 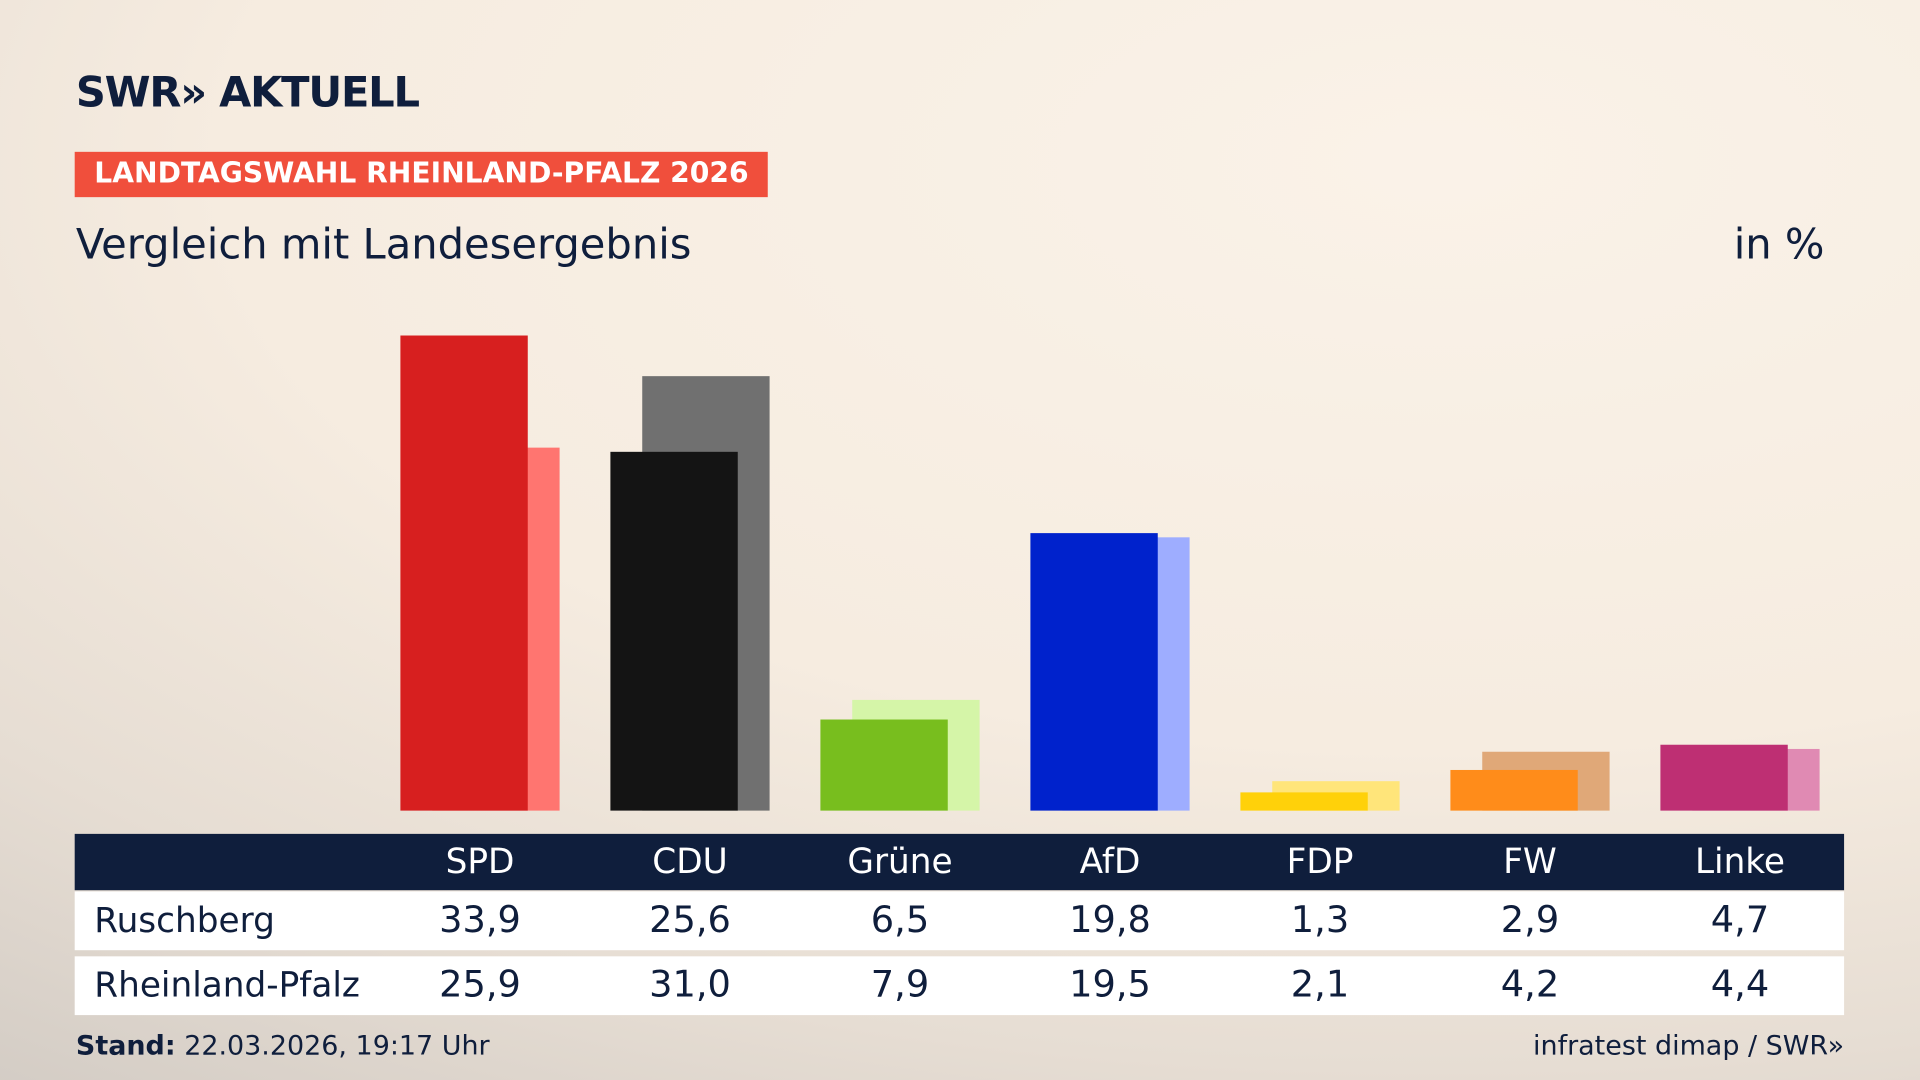 I want to click on value-afd: 19,8, so click(x=1110, y=920).